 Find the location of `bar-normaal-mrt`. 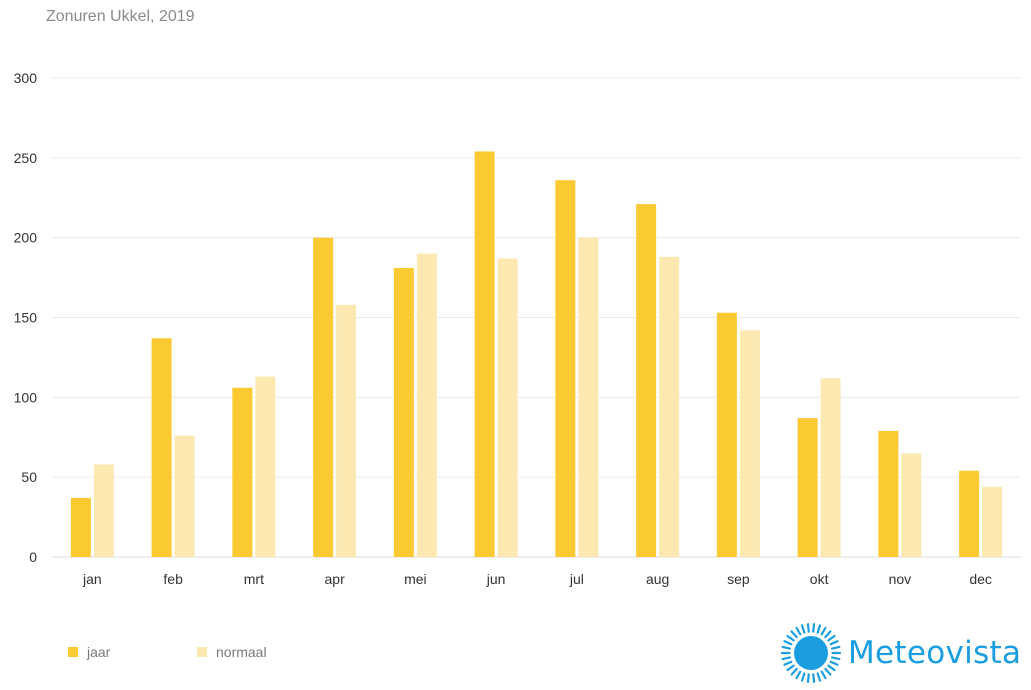

bar-normaal-mrt is located at coordinates (265, 466).